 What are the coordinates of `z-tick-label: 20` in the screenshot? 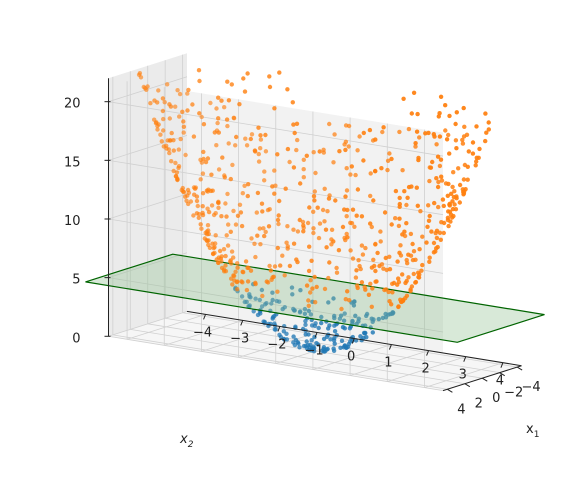 It's located at (72, 104).